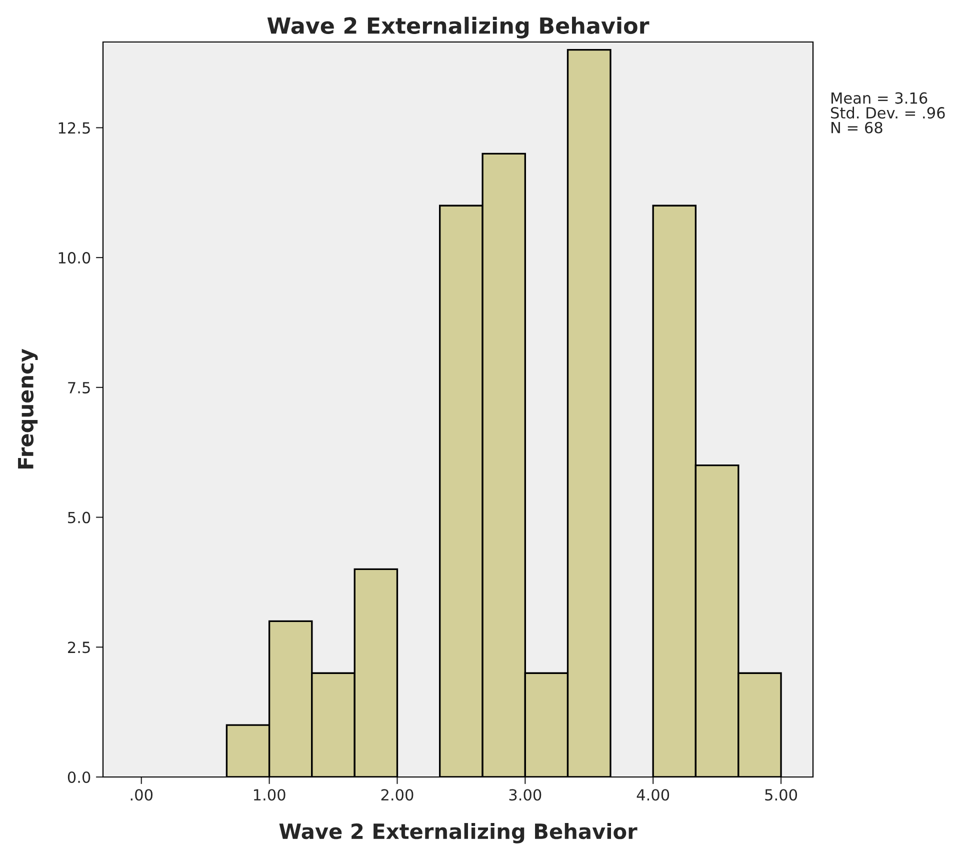  What do you see at coordinates (28, 408) in the screenshot?
I see `y-axis-title: Frequency` at bounding box center [28, 408].